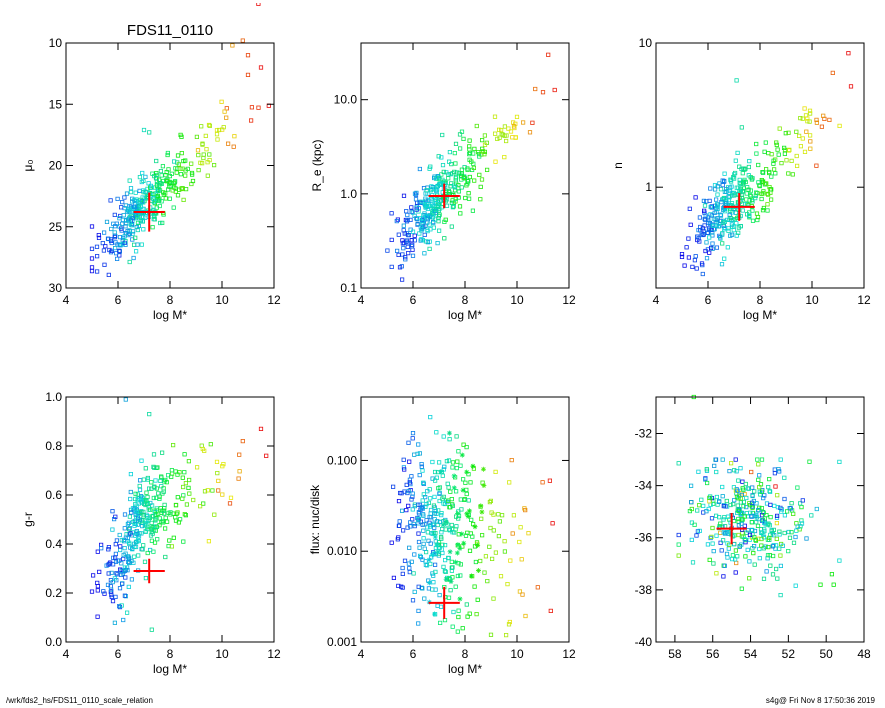 Image resolution: width=885 pixels, height=708 pixels. What do you see at coordinates (760, 315) in the screenshot?
I see `x-axis-label: log M*` at bounding box center [760, 315].